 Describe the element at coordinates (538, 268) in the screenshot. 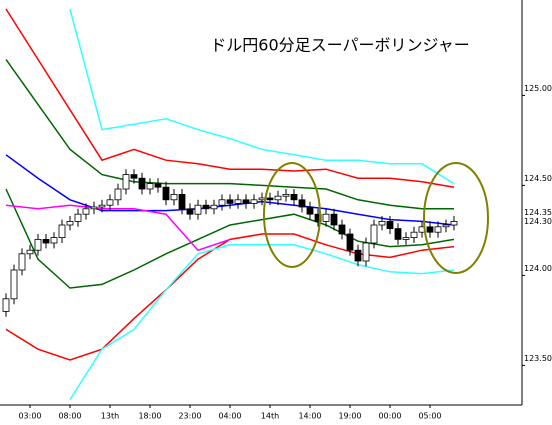

I see `y-tick-label: 124.00` at that location.